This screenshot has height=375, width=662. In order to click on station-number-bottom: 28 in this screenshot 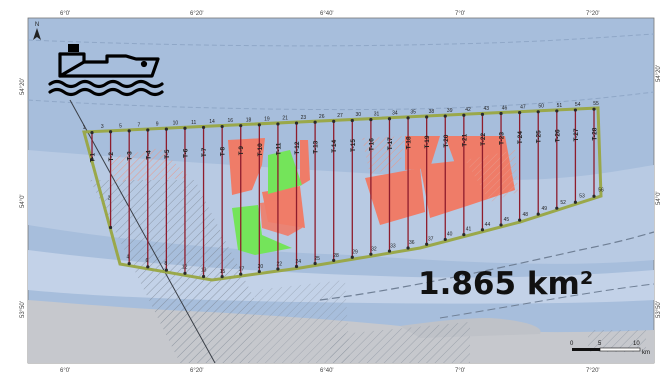, I will do `click(336, 256)`.